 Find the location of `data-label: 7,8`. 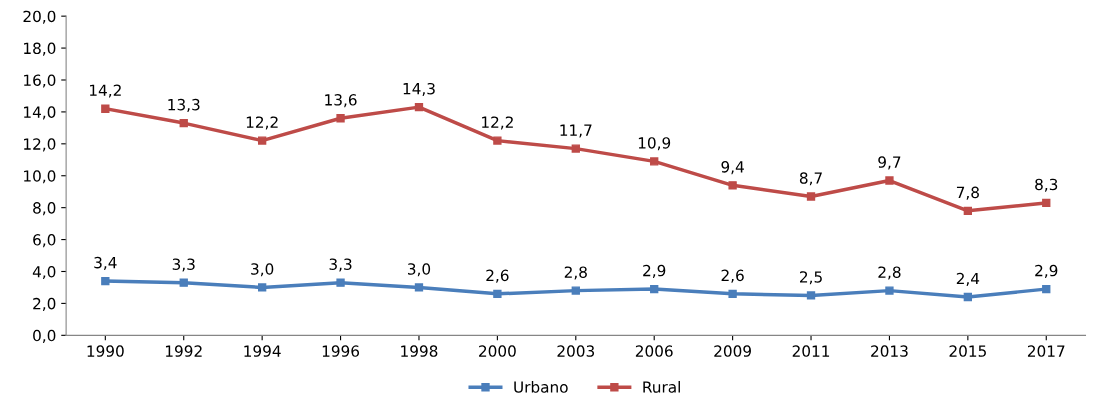

data-label: 7,8 is located at coordinates (967, 193).